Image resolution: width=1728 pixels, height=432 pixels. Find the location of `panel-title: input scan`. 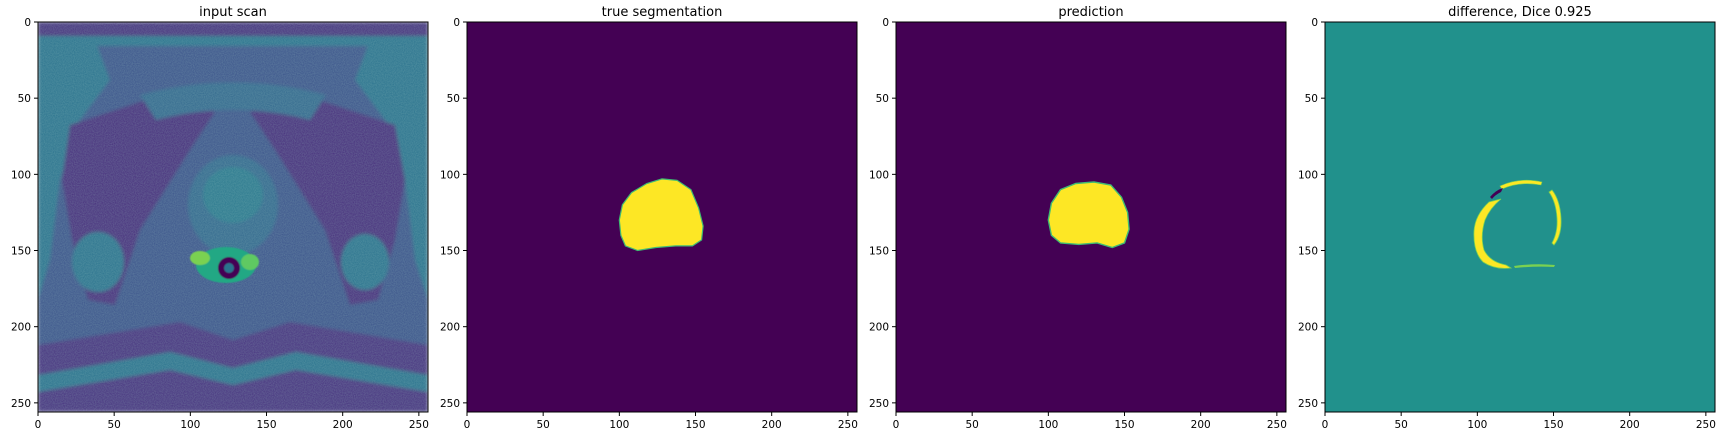

panel-title: input scan is located at coordinates (233, 12).